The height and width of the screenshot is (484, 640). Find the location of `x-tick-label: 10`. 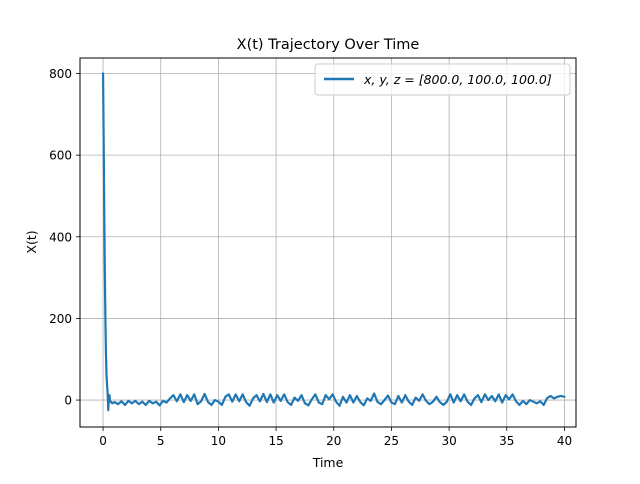

x-tick-label: 10 is located at coordinates (218, 441).